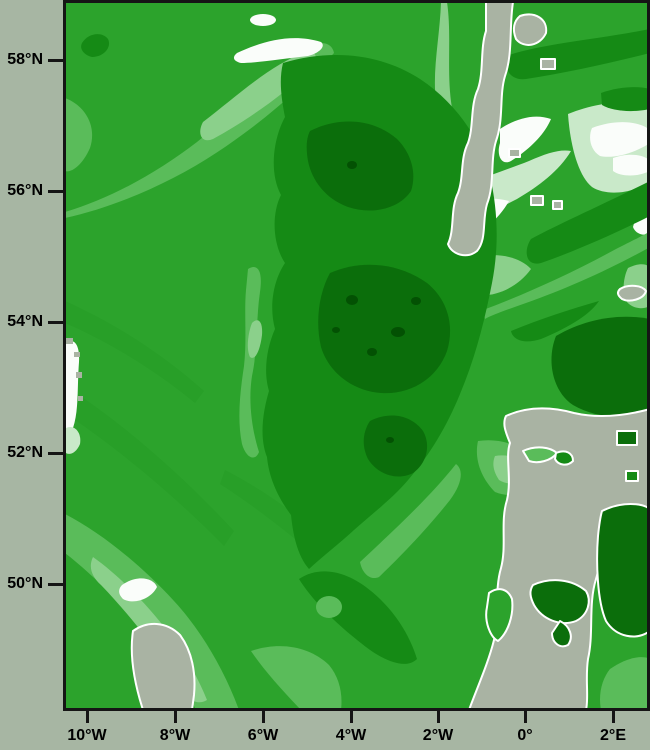 This screenshot has height=750, width=650. What do you see at coordinates (25, 452) in the screenshot?
I see `y-tick-label: 52°N` at bounding box center [25, 452].